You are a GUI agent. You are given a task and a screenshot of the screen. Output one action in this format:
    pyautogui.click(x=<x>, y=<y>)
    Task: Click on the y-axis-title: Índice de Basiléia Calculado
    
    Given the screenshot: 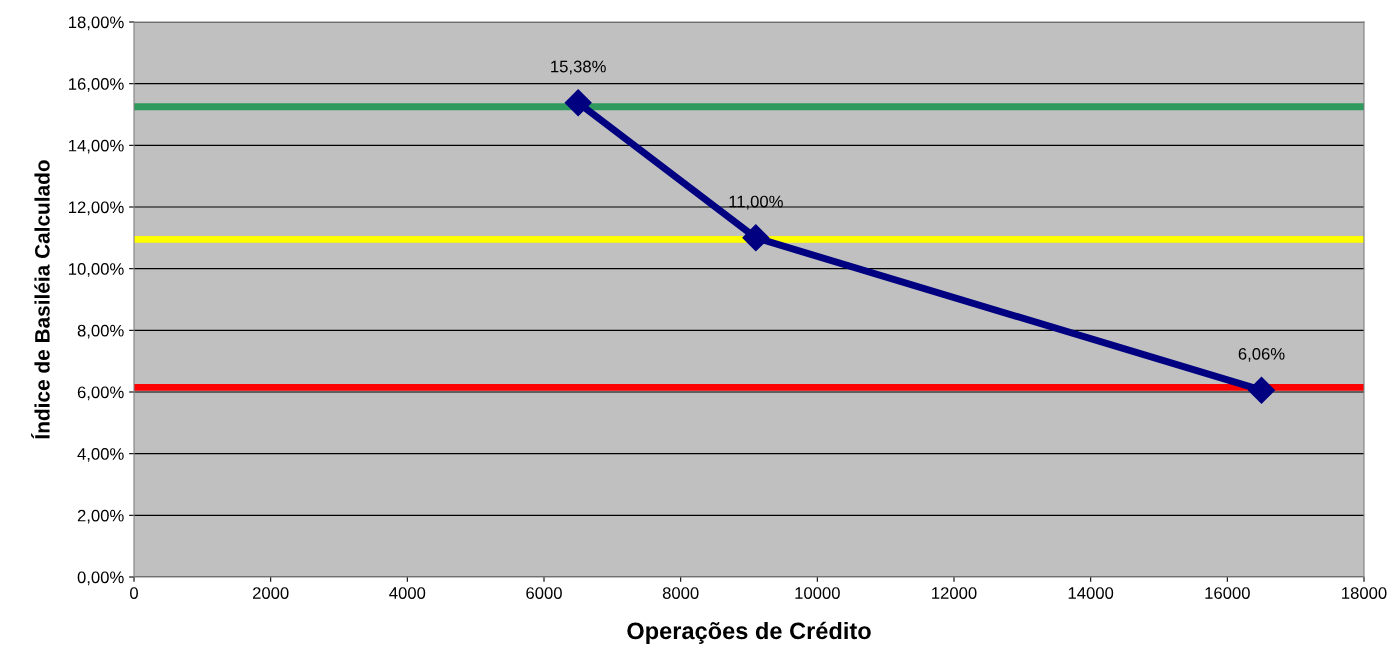 What is the action you would take?
    pyautogui.click(x=40, y=299)
    